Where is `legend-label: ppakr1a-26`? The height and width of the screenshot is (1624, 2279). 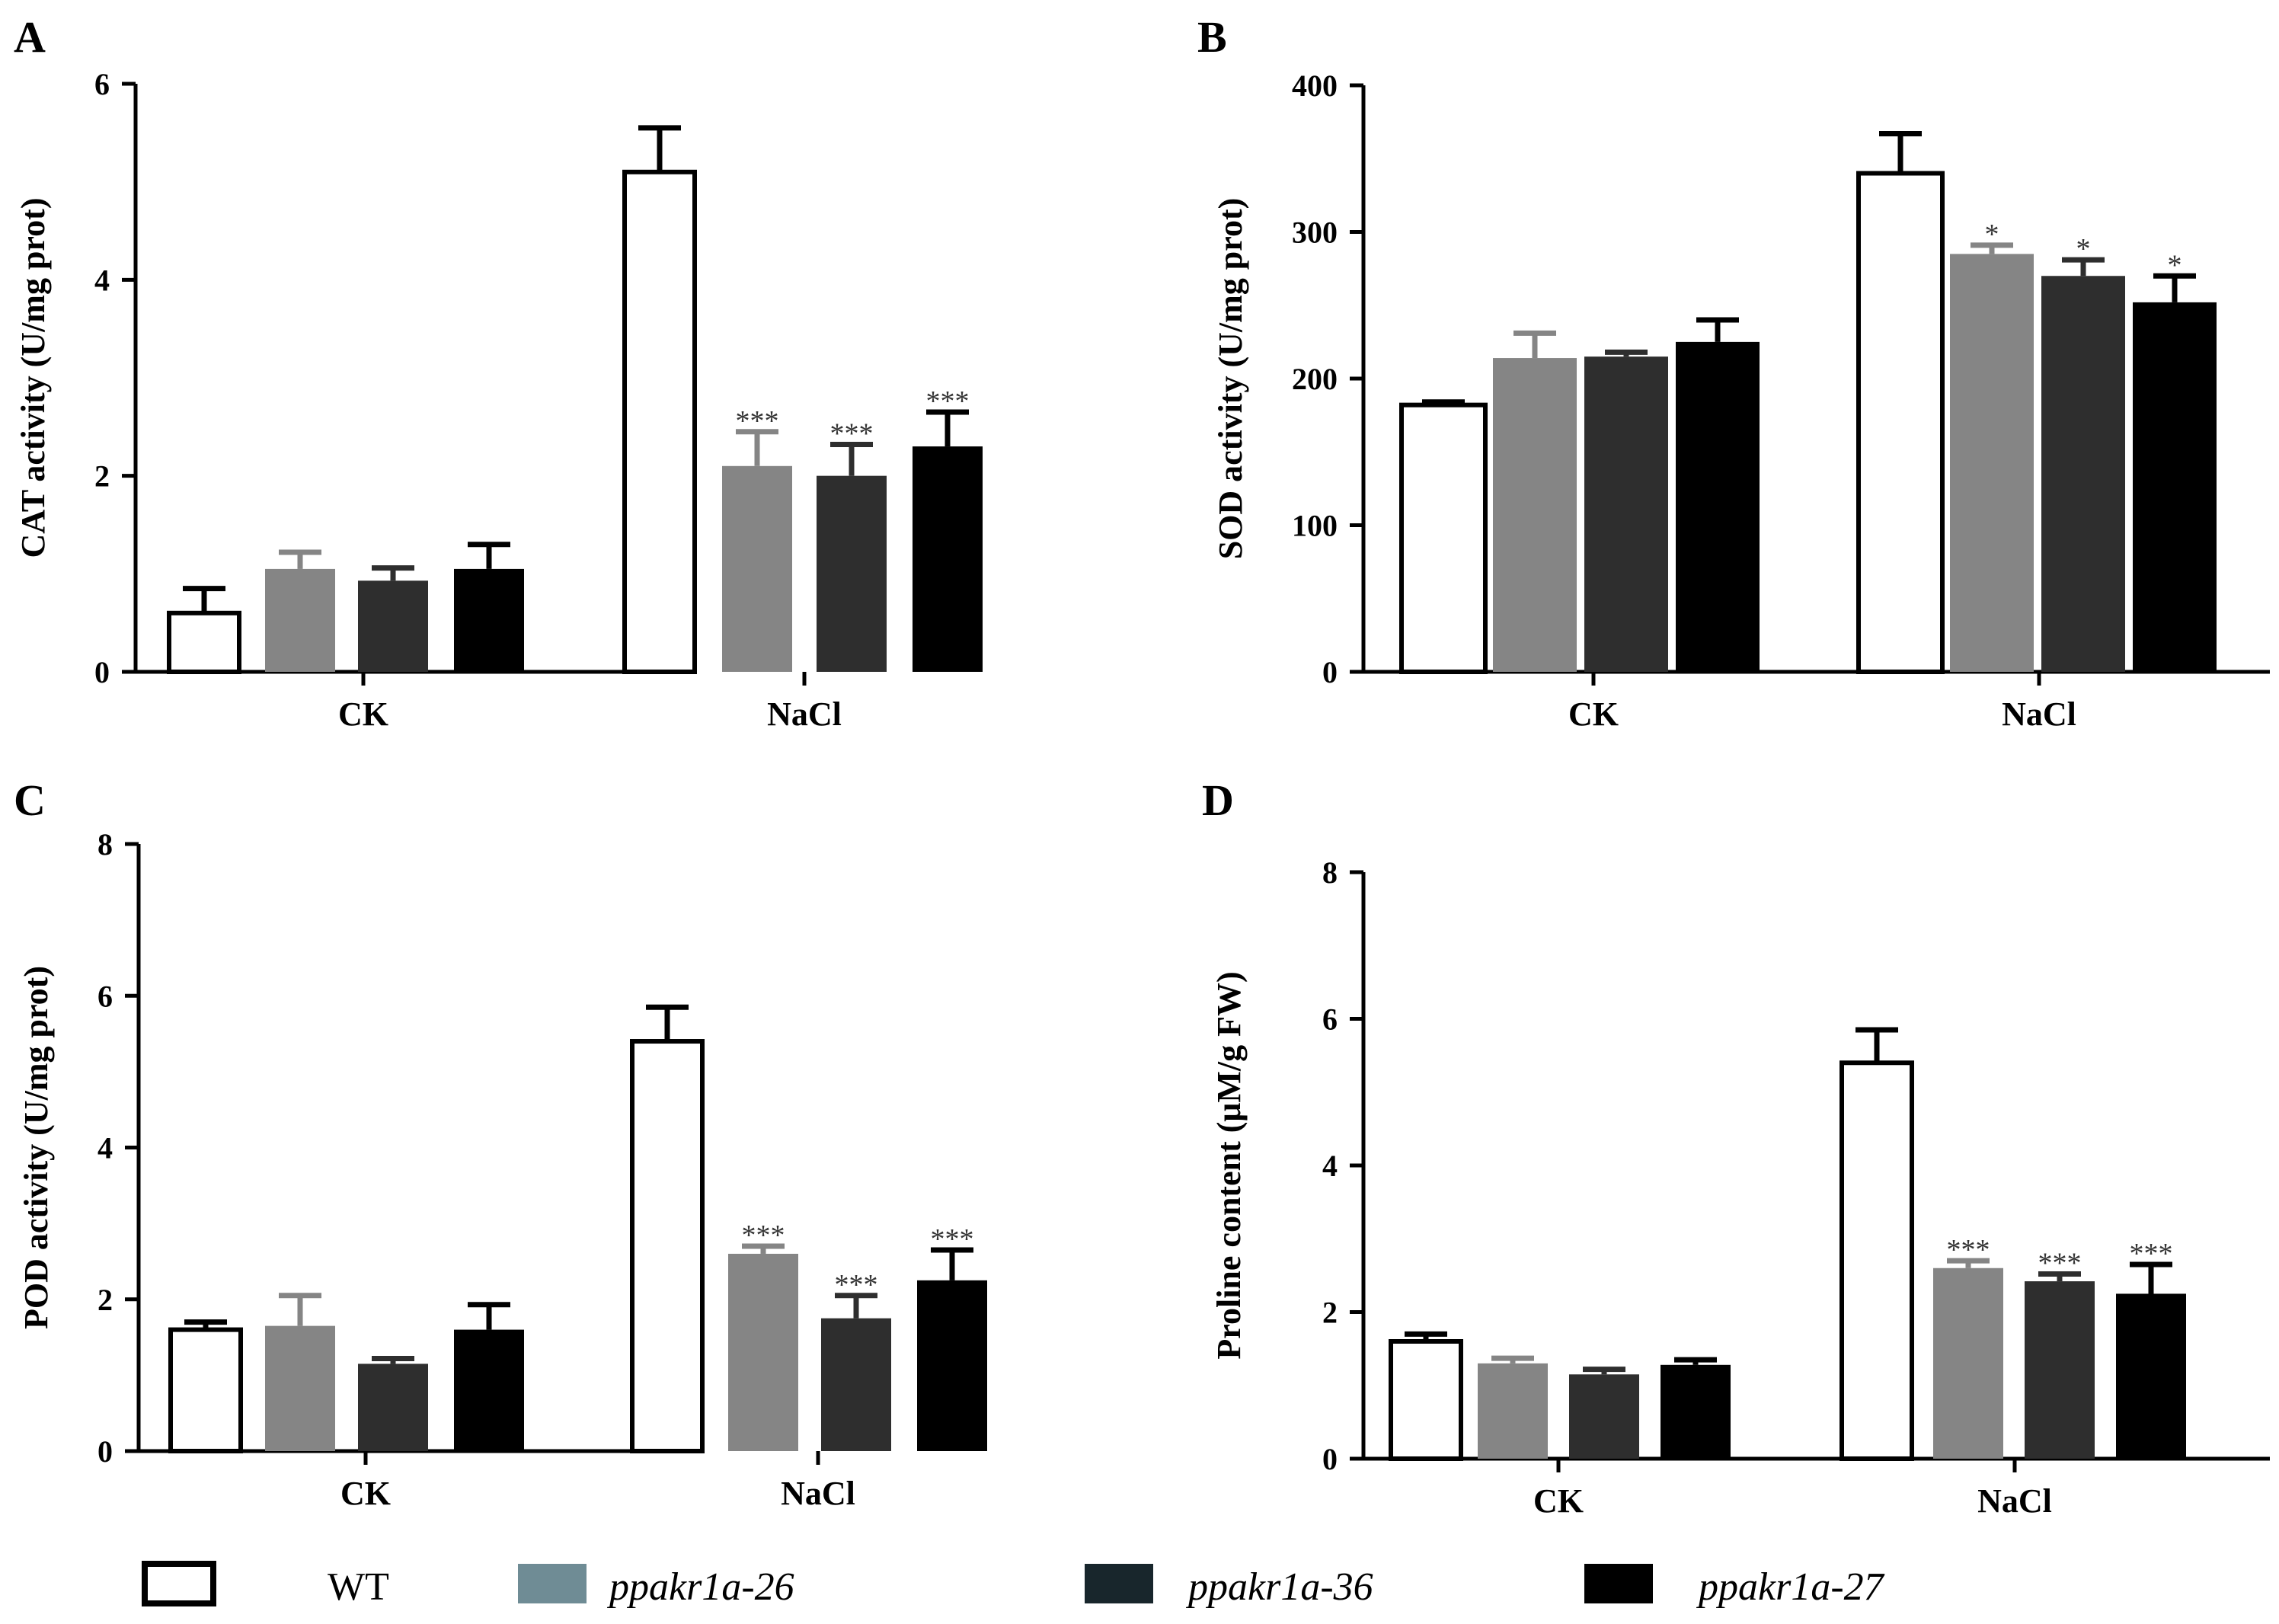
legend-label: ppakr1a-26 is located at coordinates (700, 1587).